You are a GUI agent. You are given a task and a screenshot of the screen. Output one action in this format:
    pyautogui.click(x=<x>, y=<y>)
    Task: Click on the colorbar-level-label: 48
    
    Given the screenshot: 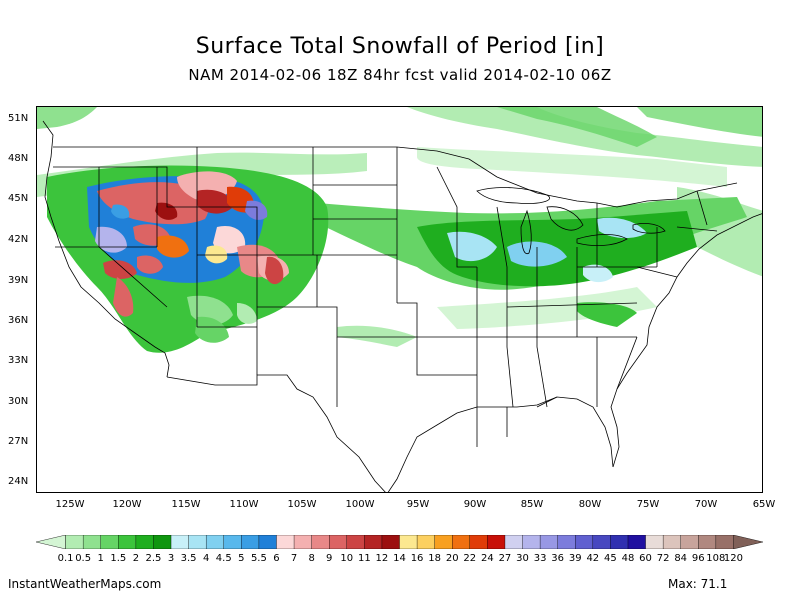 What is the action you would take?
    pyautogui.click(x=628, y=558)
    